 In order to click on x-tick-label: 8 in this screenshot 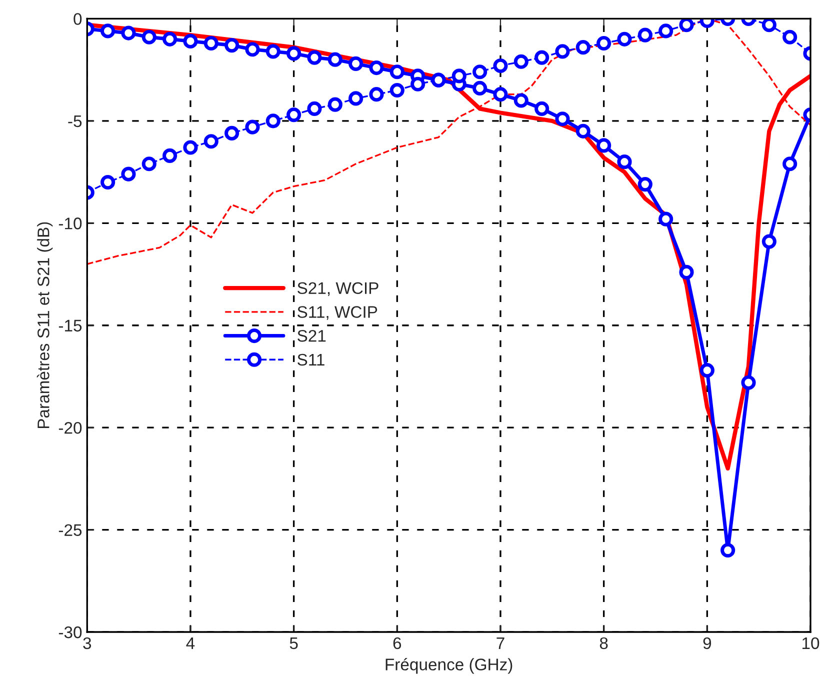, I will do `click(604, 643)`.